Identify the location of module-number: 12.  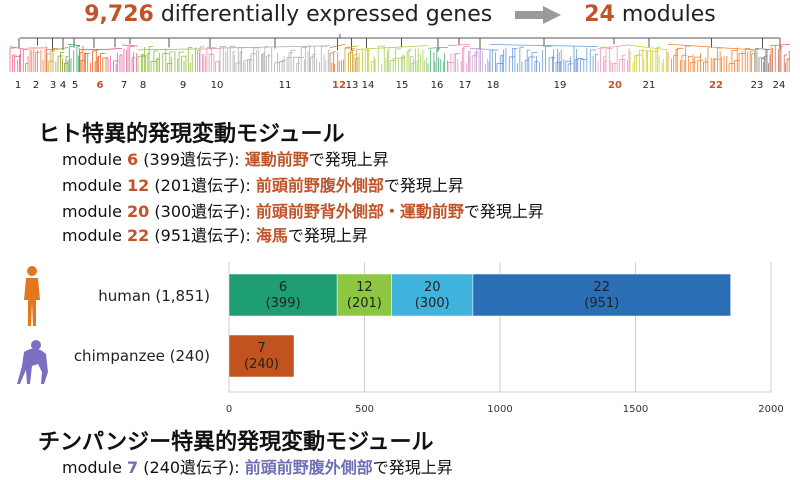
(138, 185).